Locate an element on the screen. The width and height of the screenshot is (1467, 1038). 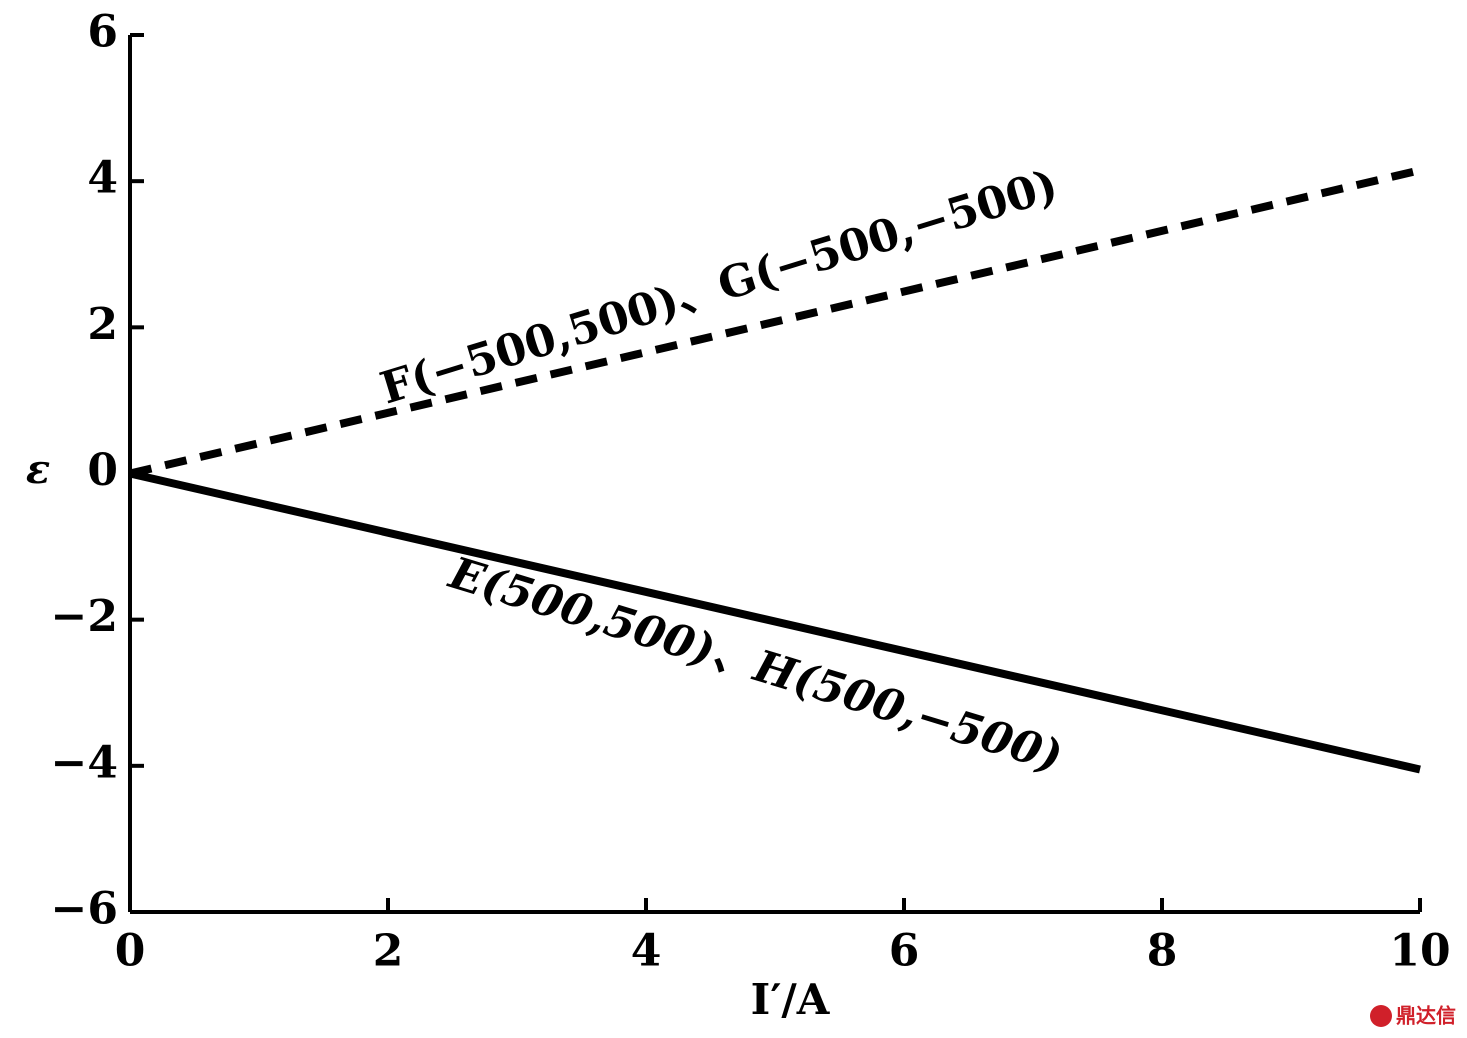
y-tick-label: 0 is located at coordinates (102, 470).